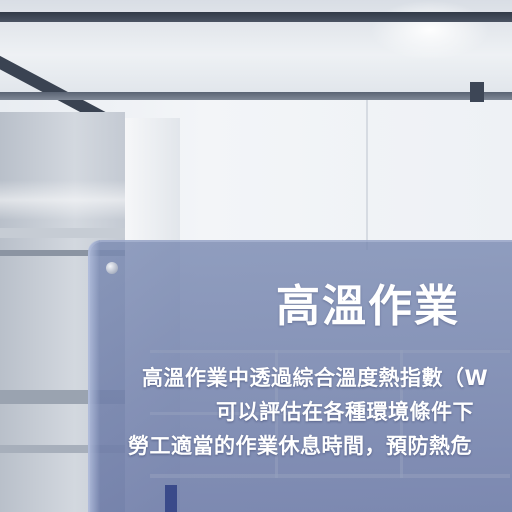 The height and width of the screenshot is (512, 512). I want to click on ceiling-beam, so click(256, 17).